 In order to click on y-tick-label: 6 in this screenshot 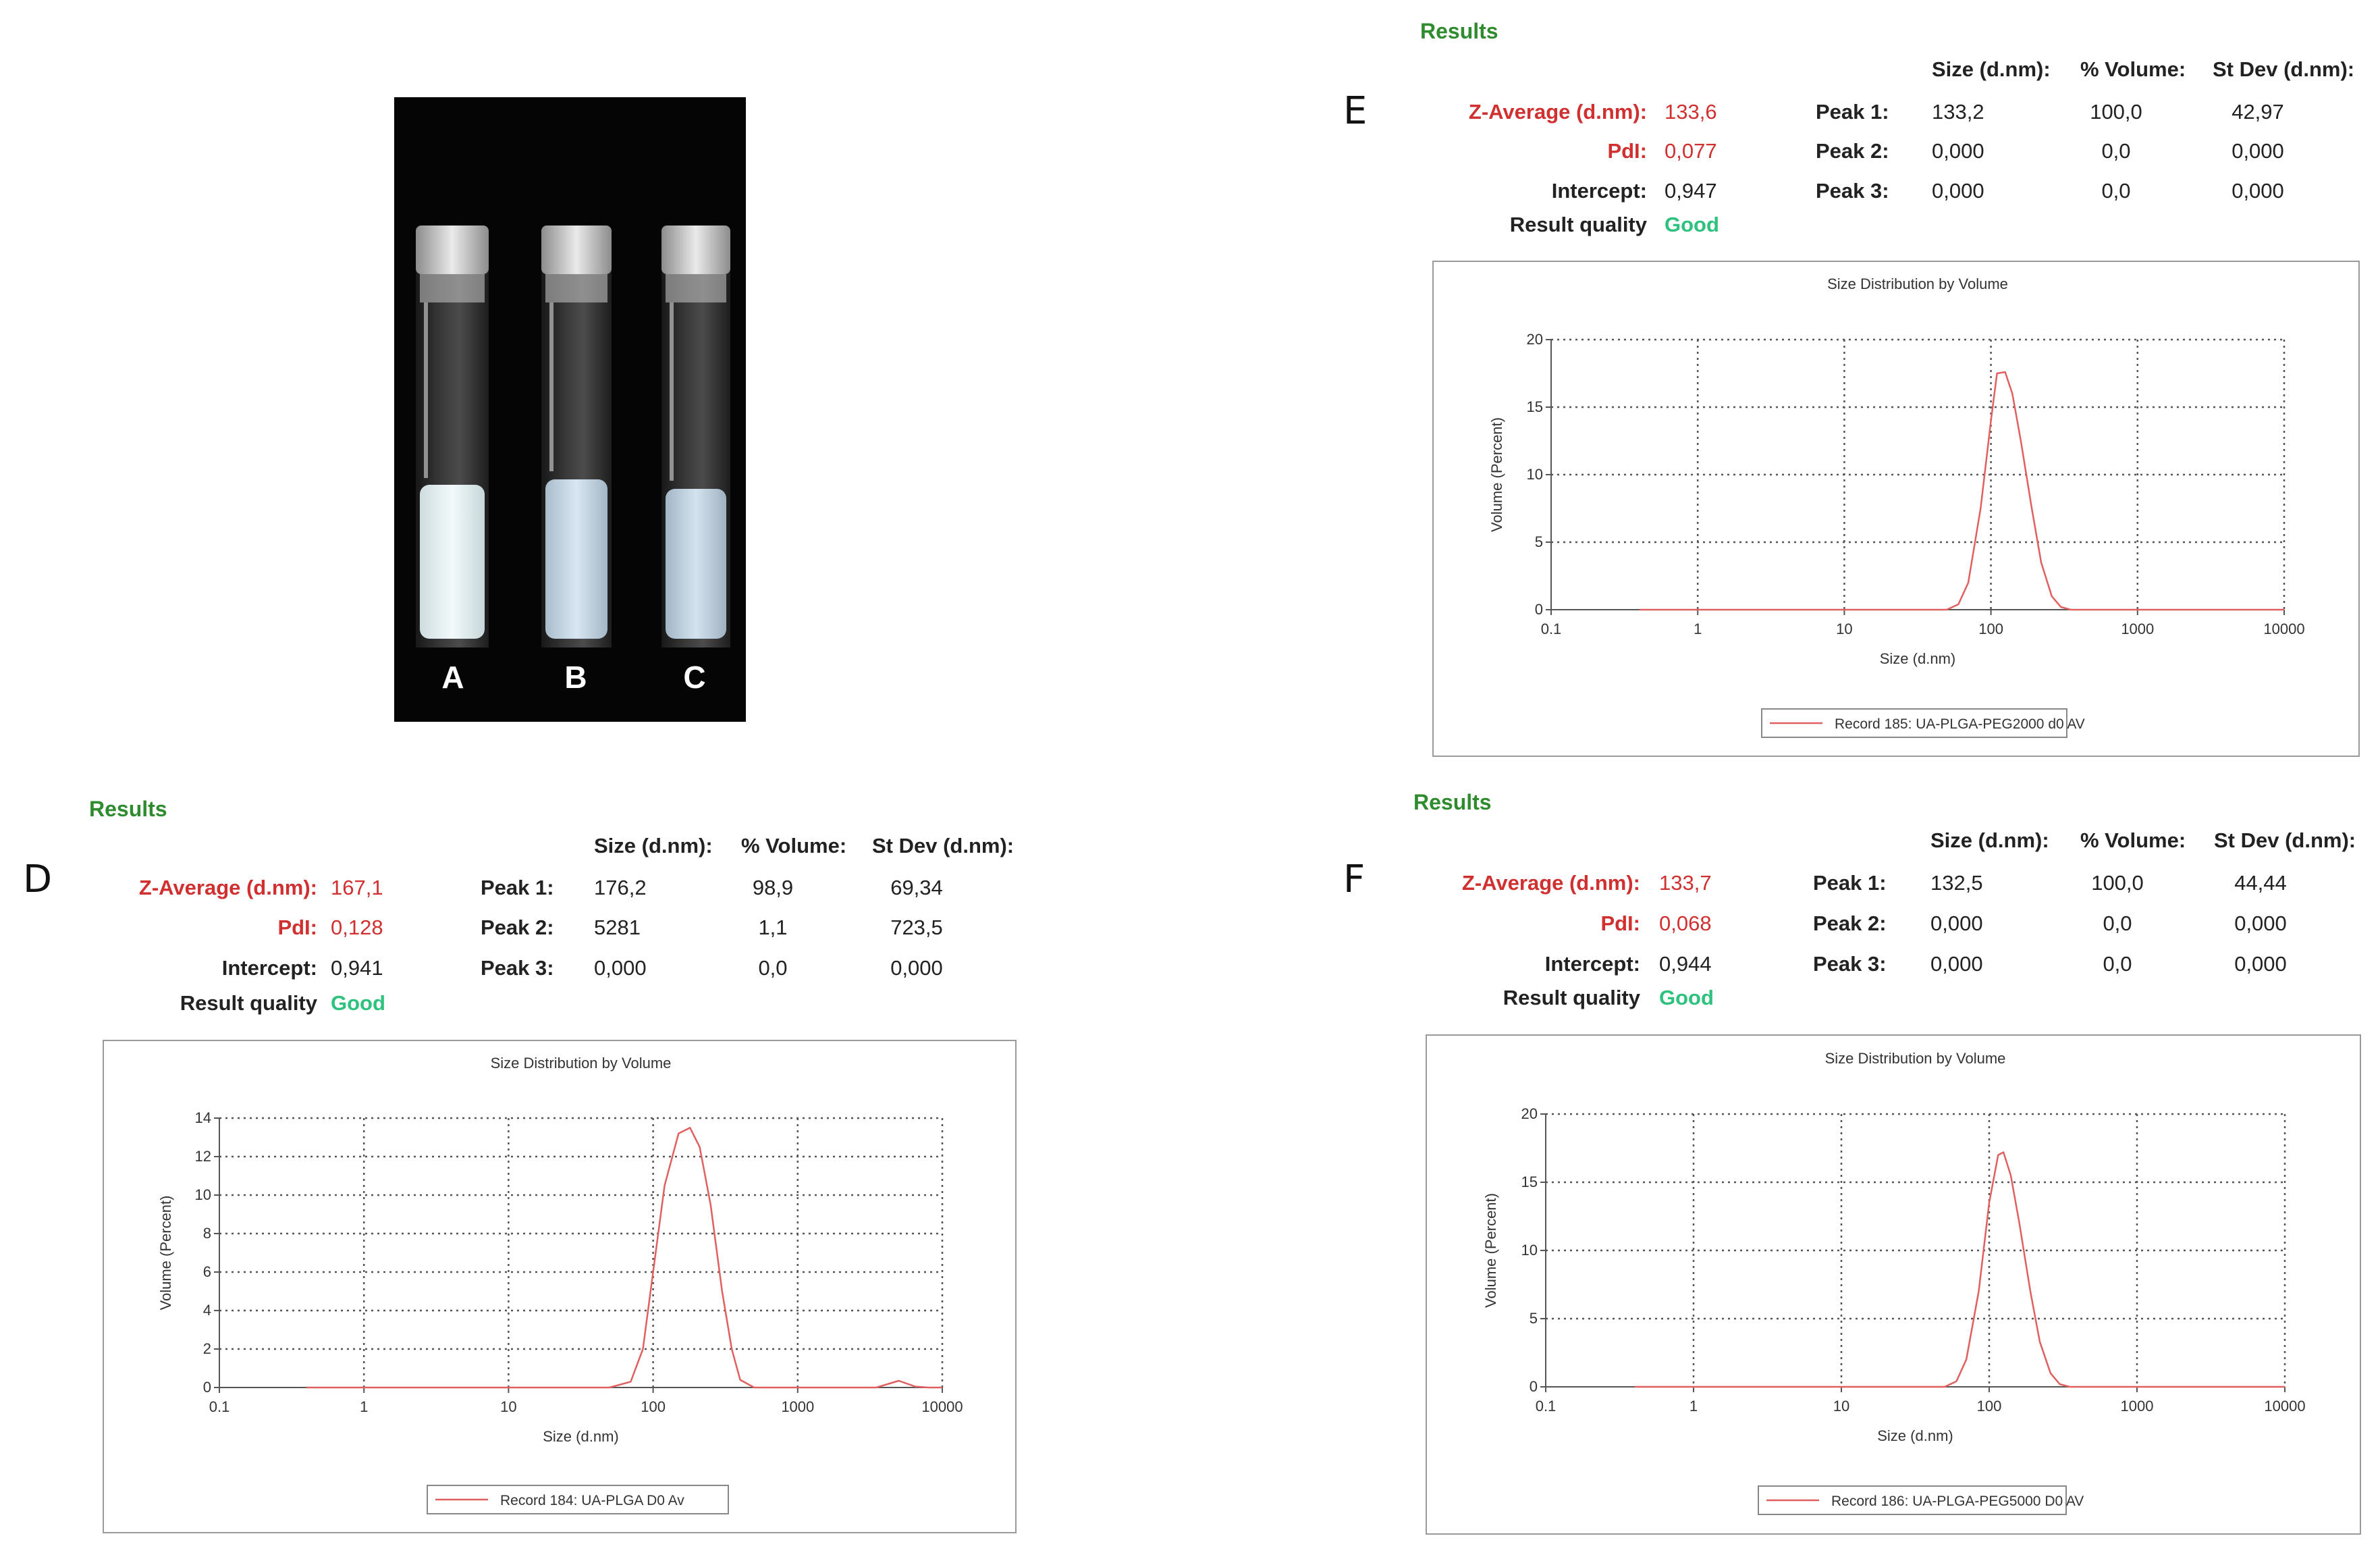, I will do `click(207, 1271)`.